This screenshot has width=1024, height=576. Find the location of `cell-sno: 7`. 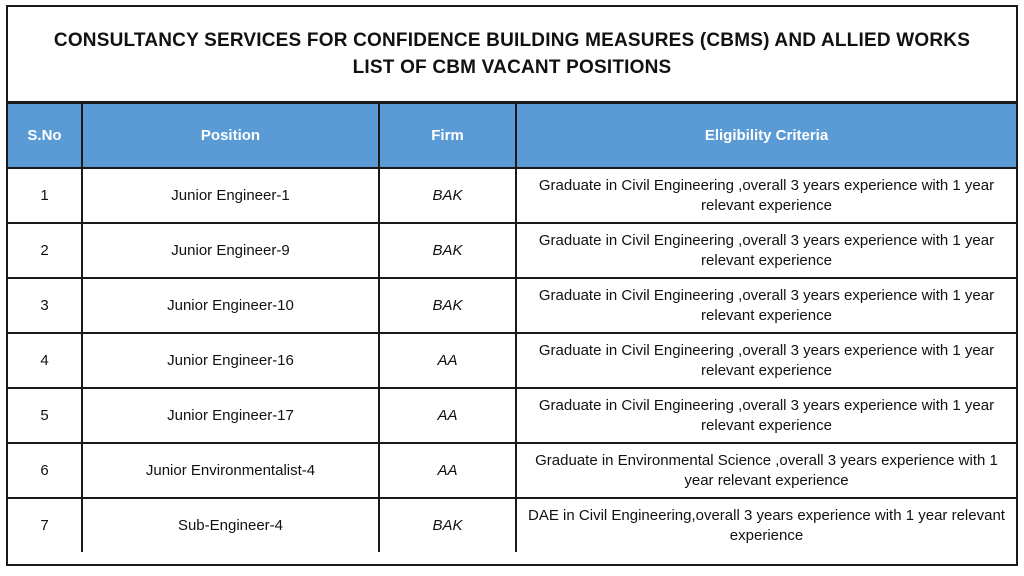

cell-sno: 7 is located at coordinates (45, 524).